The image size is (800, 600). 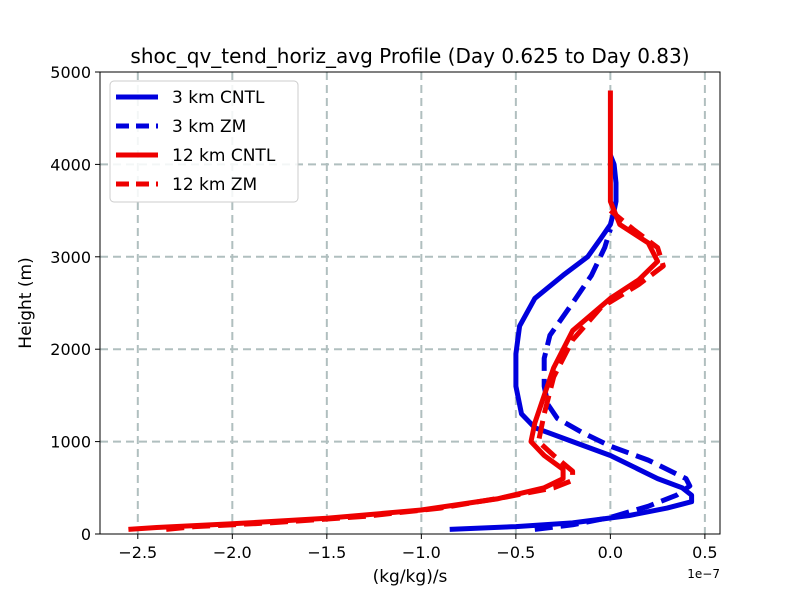 I want to click on x-offset-label: 1e−7, so click(x=703, y=574).